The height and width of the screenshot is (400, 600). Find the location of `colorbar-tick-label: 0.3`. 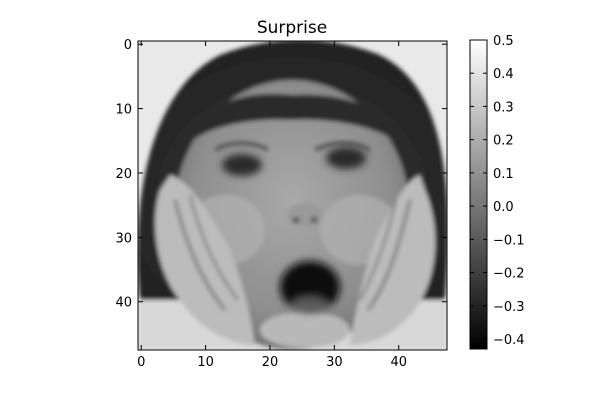

colorbar-tick-label: 0.3 is located at coordinates (503, 107).